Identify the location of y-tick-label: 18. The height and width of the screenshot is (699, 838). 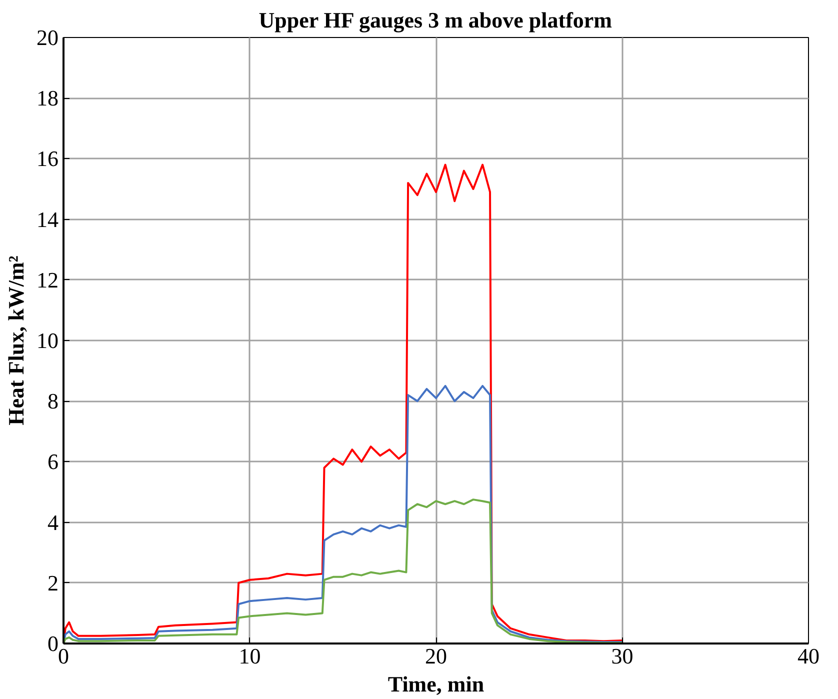
(47, 98).